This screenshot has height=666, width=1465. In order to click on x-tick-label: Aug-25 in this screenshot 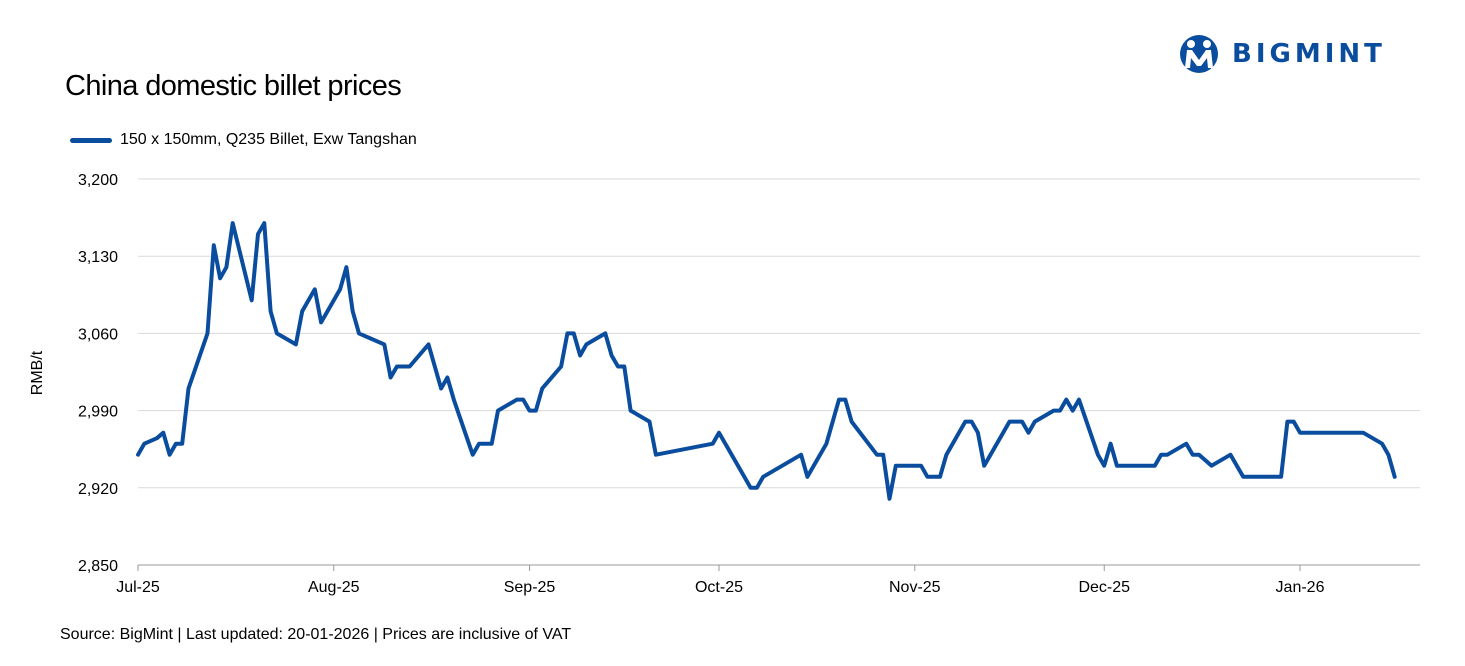, I will do `click(334, 587)`.